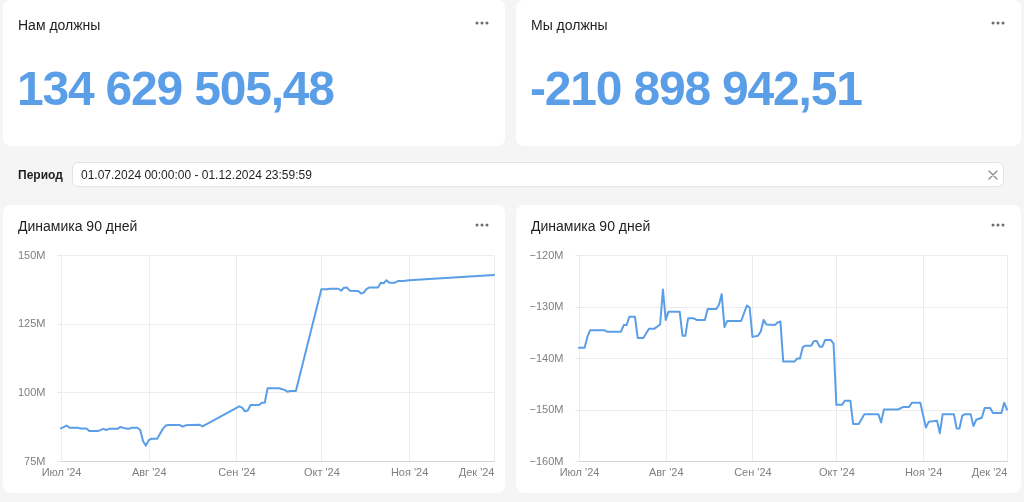 The width and height of the screenshot is (1024, 502). Describe the element at coordinates (31, 391) in the screenshot. I see `y-tick-label: 100M` at that location.